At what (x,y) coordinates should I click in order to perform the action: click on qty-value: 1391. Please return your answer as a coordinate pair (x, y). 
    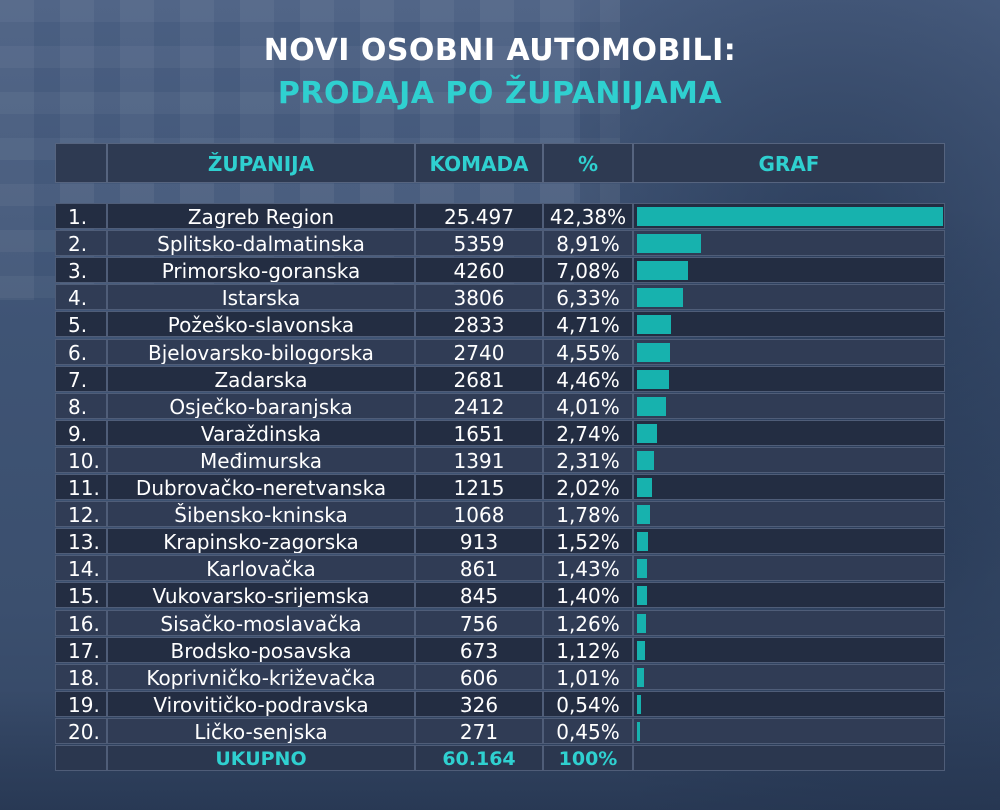
    Looking at the image, I should click on (479, 459).